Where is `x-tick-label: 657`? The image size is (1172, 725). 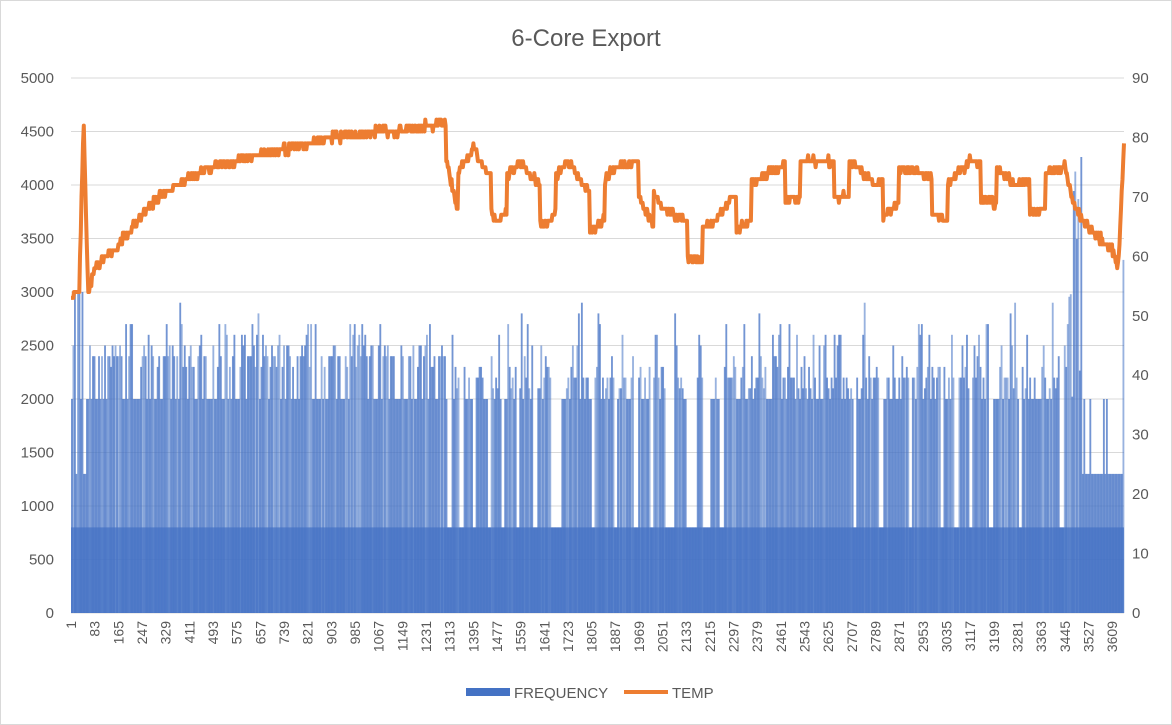
x-tick-label: 657 is located at coordinates (260, 633).